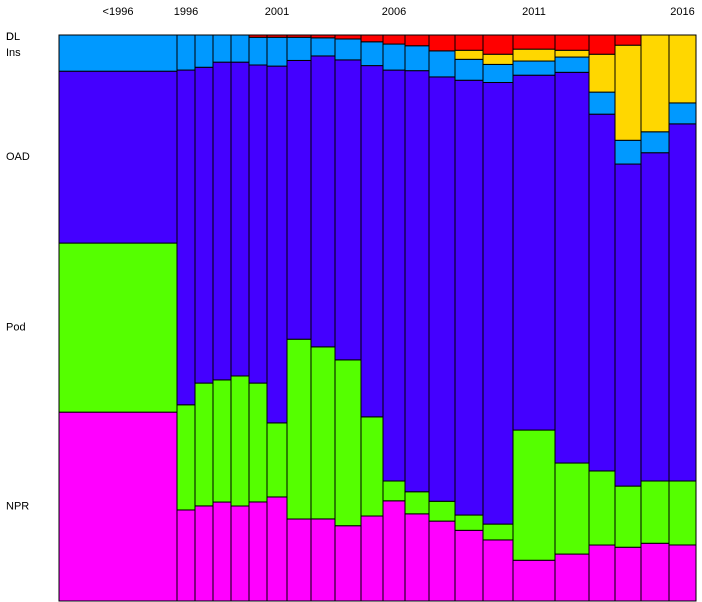 Image resolution: width=702 pixels, height=602 pixels. What do you see at coordinates (16, 328) in the screenshot?
I see `legend-label: Pod` at bounding box center [16, 328].